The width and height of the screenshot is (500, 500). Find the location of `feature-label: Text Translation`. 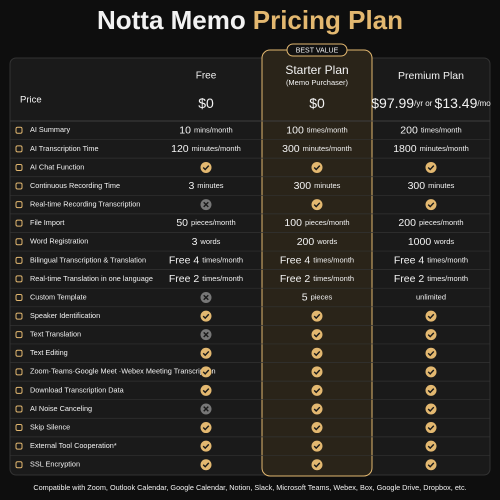

feature-label: Text Translation is located at coordinates (55, 334).